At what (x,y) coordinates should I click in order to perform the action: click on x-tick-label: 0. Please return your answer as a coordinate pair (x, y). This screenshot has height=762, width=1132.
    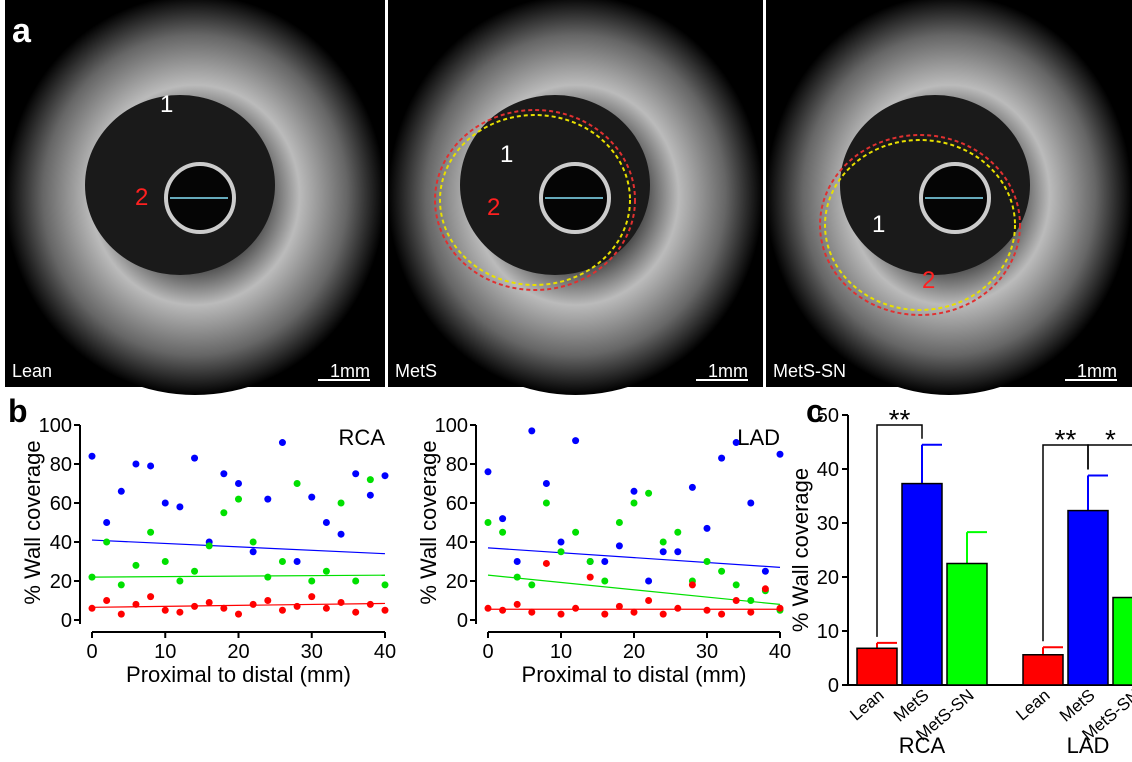
    Looking at the image, I should click on (487, 652).